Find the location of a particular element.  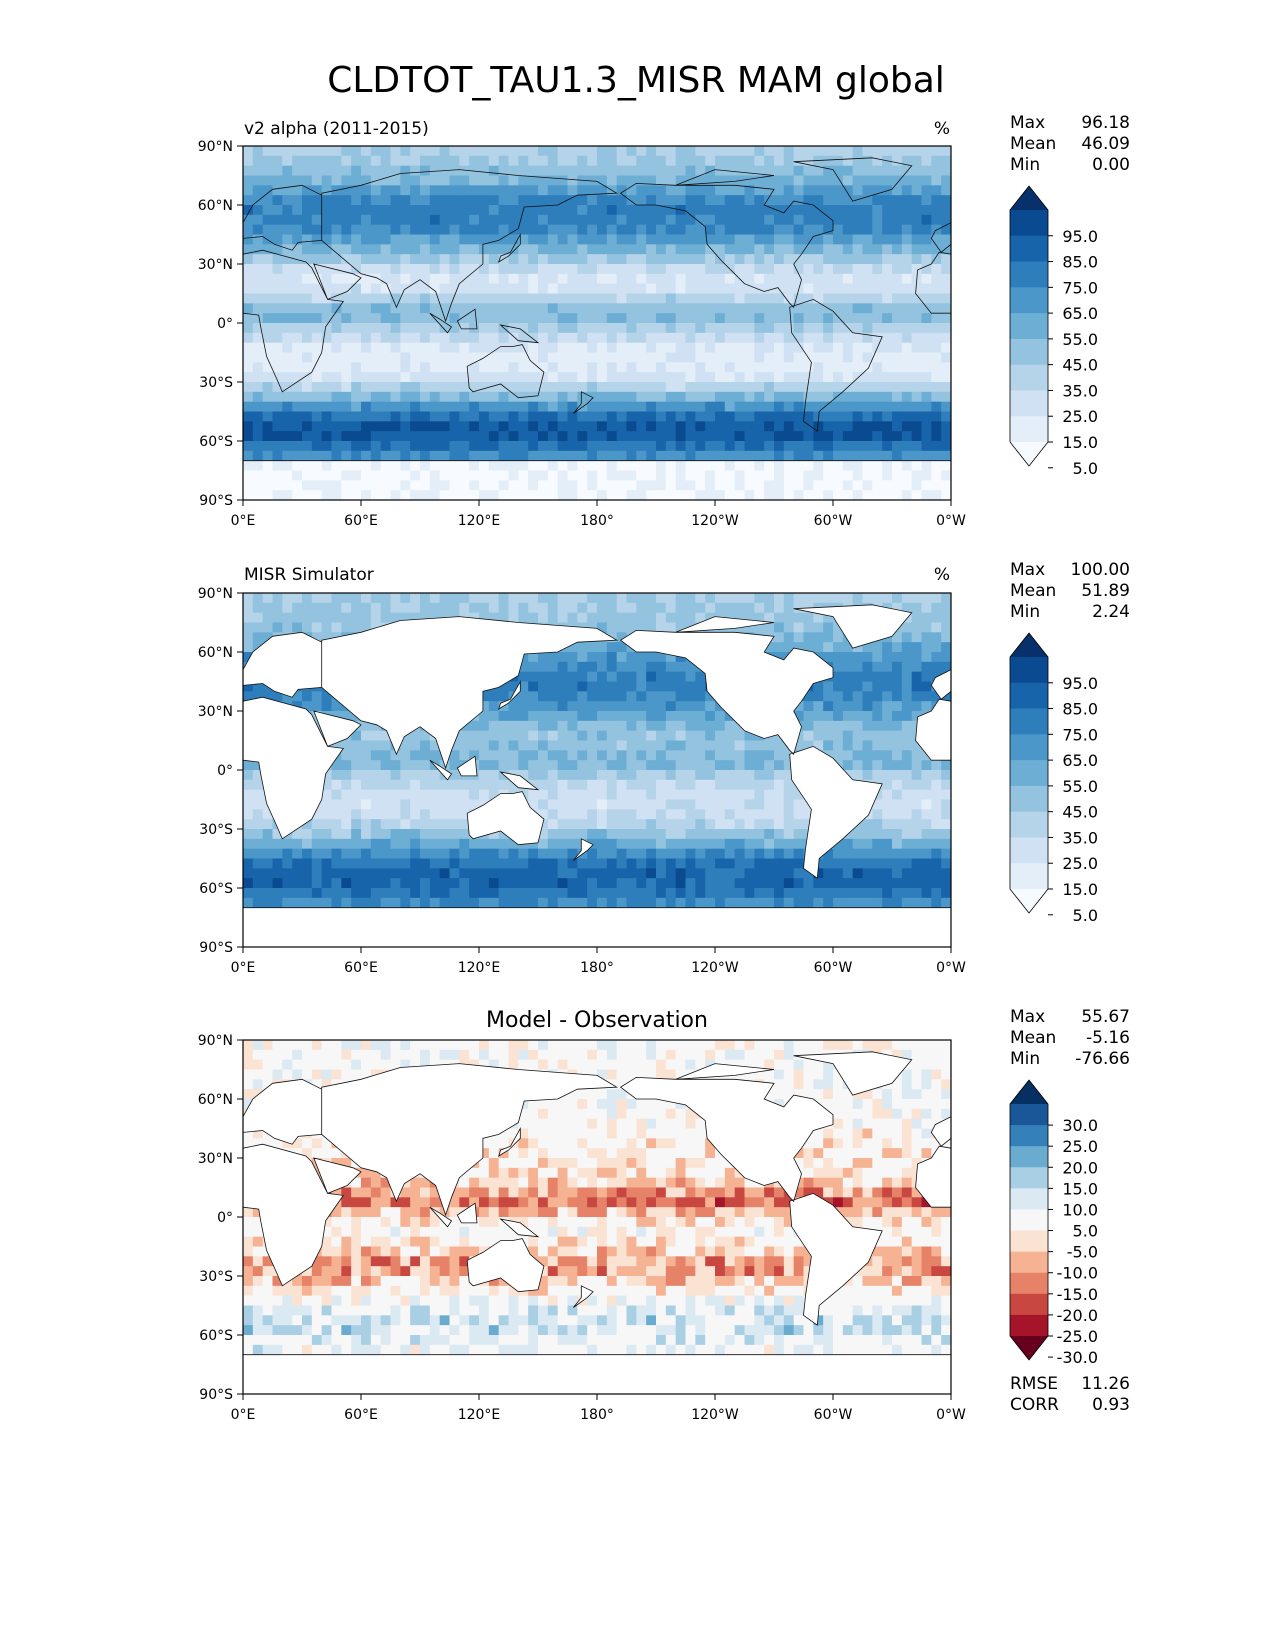

stat-mean-value: 46.09 is located at coordinates (1105, 144).